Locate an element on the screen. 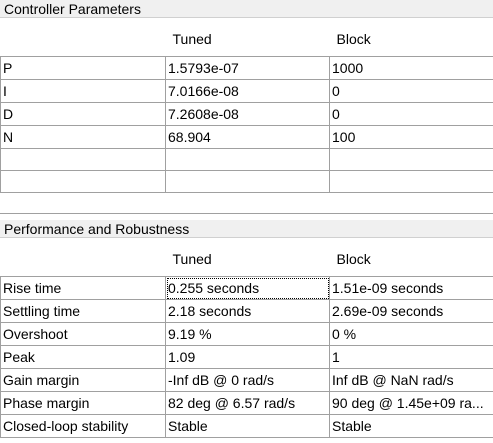  controller-parameters-header: Controller Parameters is located at coordinates (246, 9).